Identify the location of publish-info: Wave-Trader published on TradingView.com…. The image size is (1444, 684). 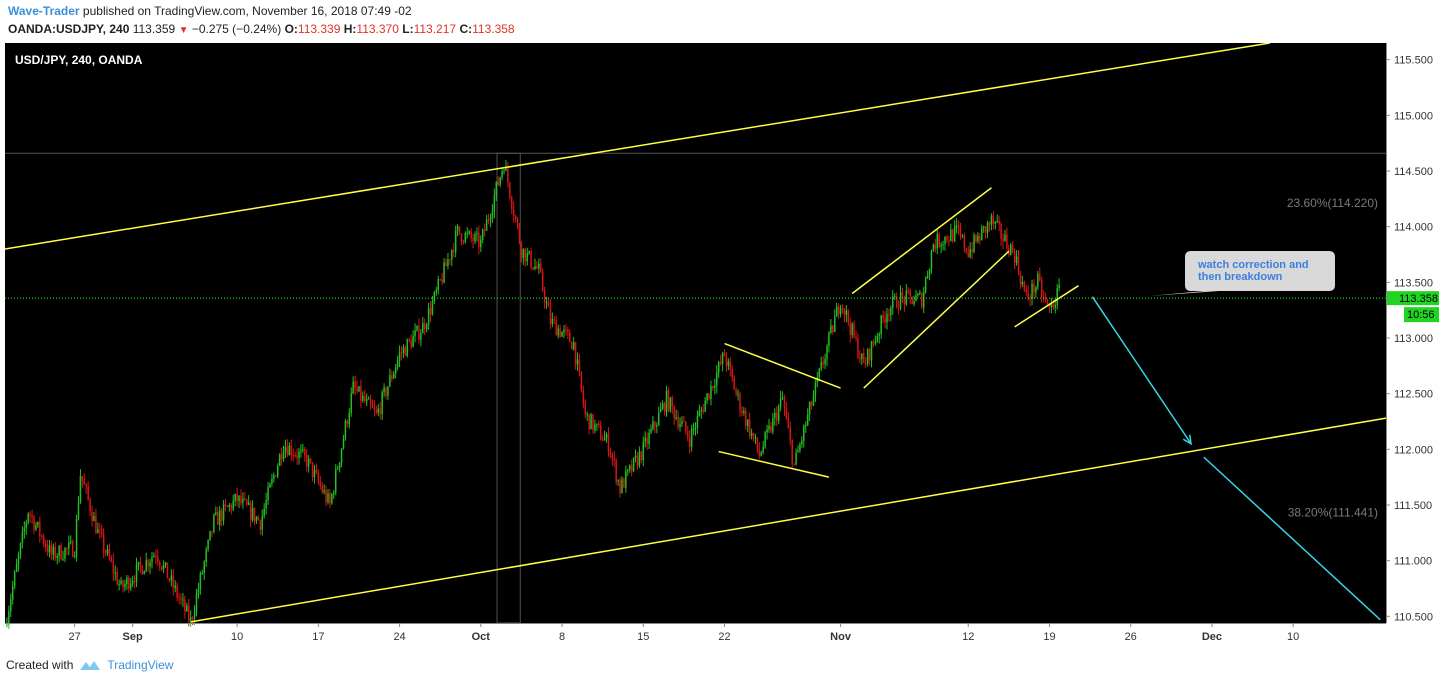
(210, 11).